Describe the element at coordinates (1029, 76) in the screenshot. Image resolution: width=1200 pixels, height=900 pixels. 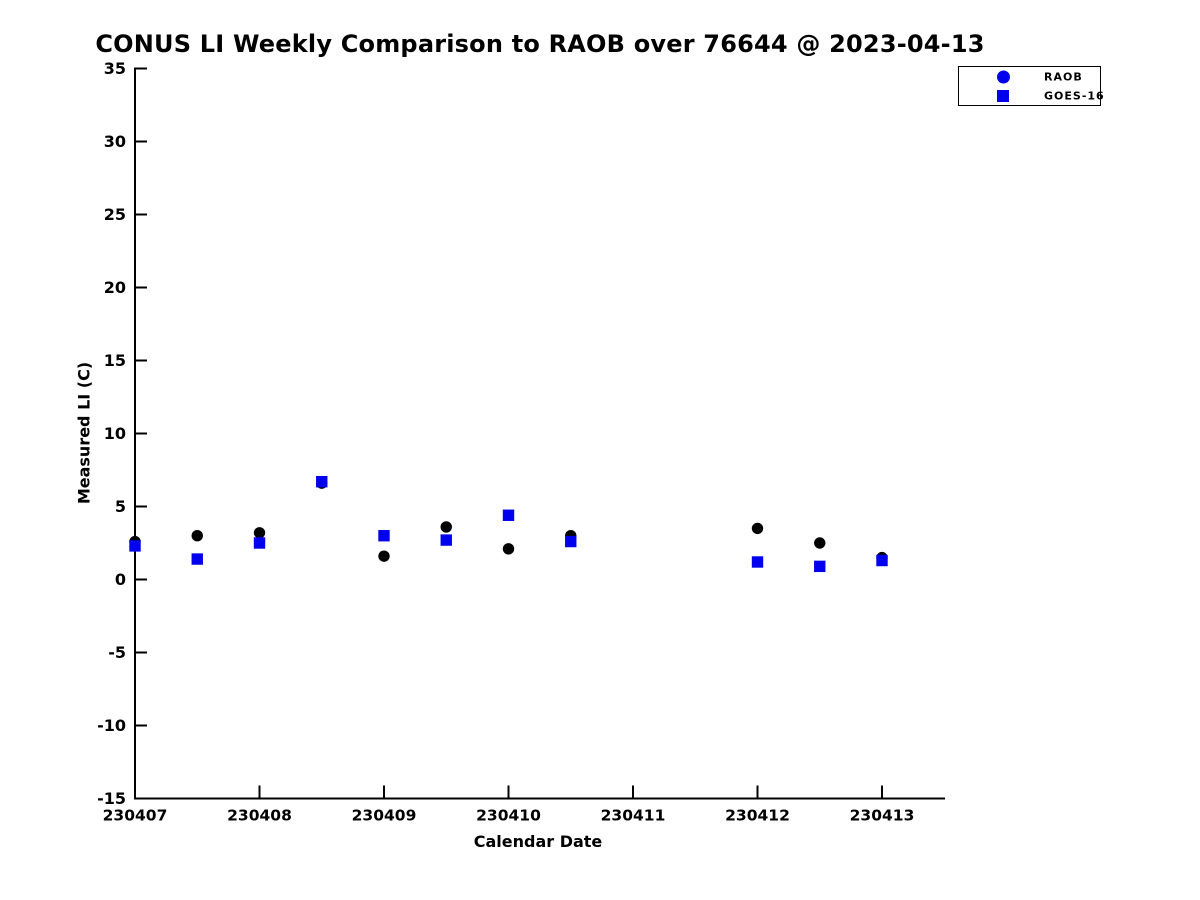
I see `legend-row-raob: RAOB` at that location.